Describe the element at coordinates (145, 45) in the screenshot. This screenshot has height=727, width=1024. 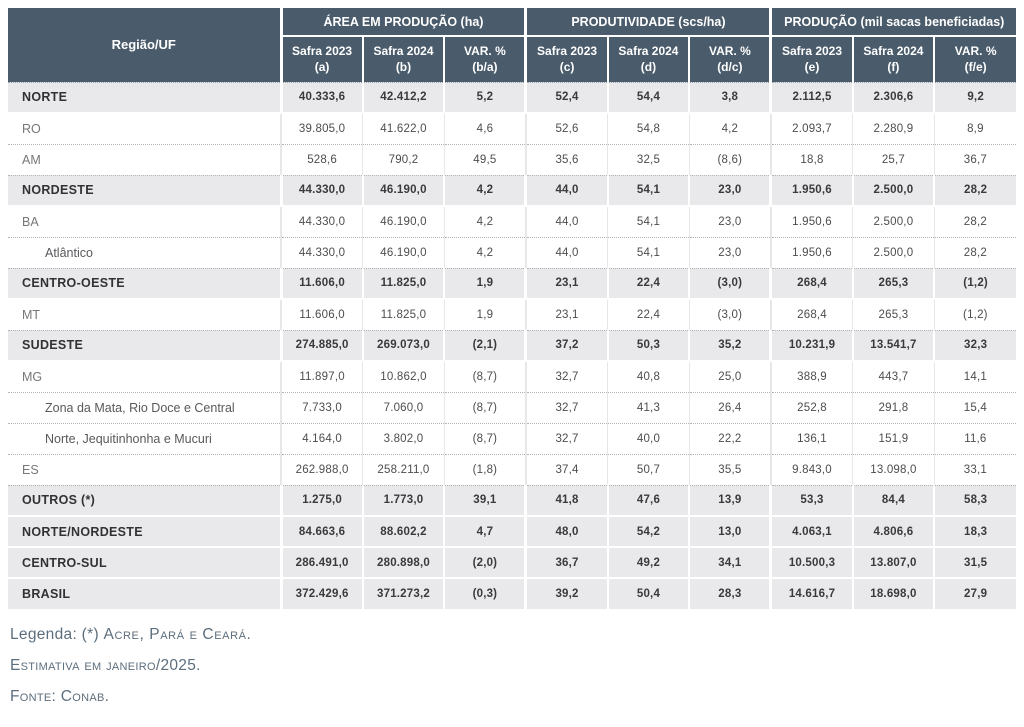
I see `region-uf-column-header: Região/UF` at that location.